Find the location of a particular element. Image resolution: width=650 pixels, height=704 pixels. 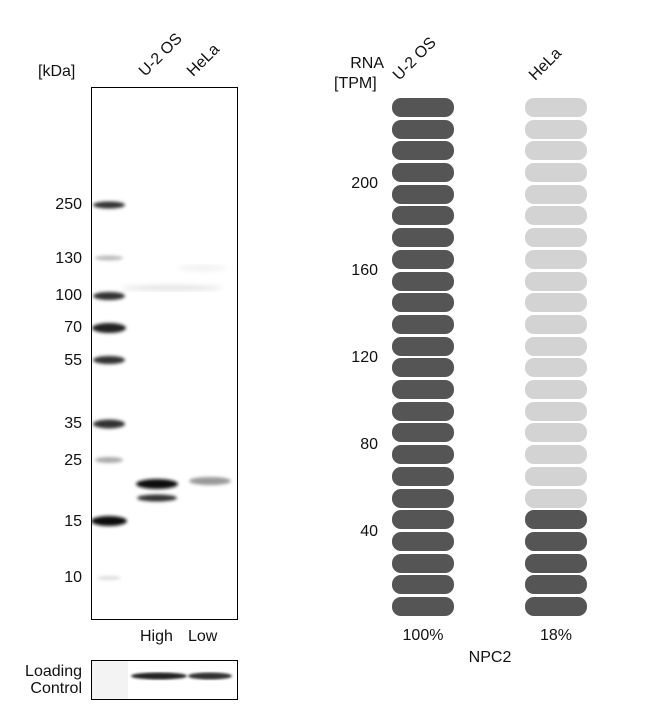

rna-axis-title-line2: [TPM] is located at coordinates (355, 83).